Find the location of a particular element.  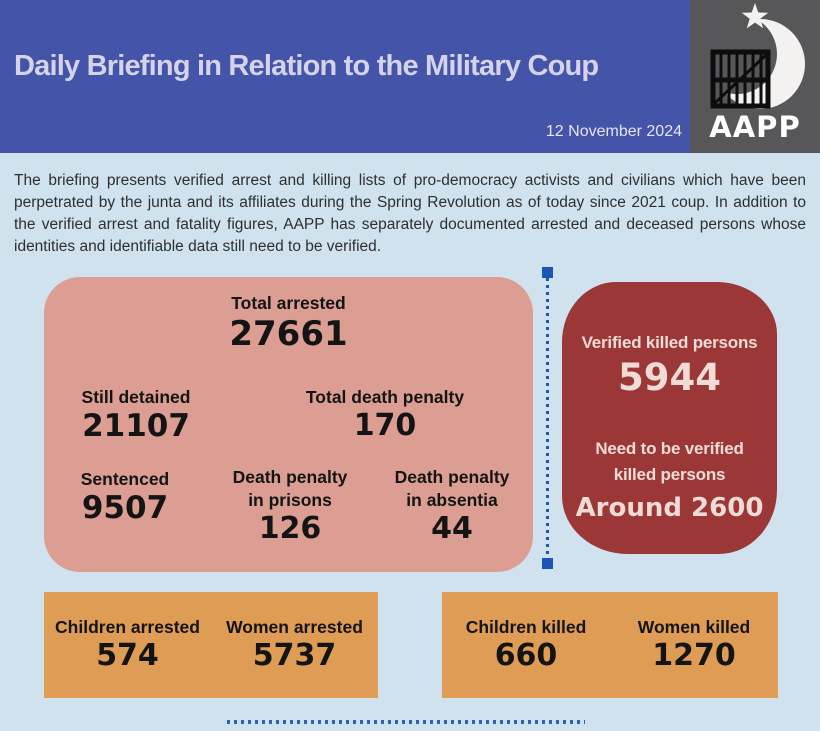

aapp-logo-icon is located at coordinates (751, 56).